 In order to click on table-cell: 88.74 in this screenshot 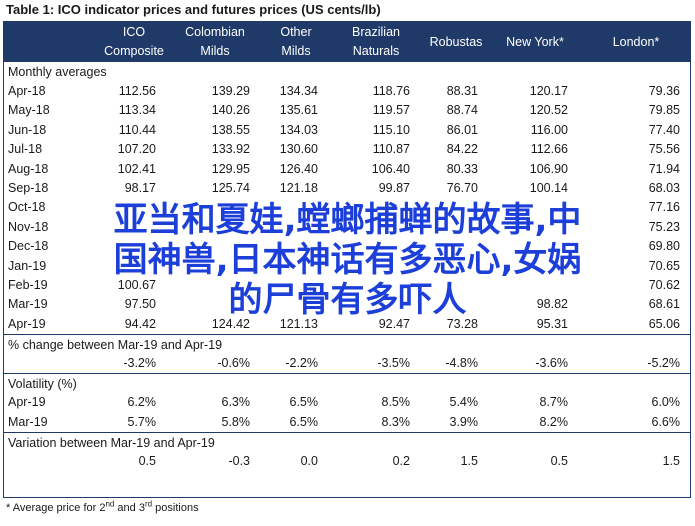, I will do `click(462, 110)`.